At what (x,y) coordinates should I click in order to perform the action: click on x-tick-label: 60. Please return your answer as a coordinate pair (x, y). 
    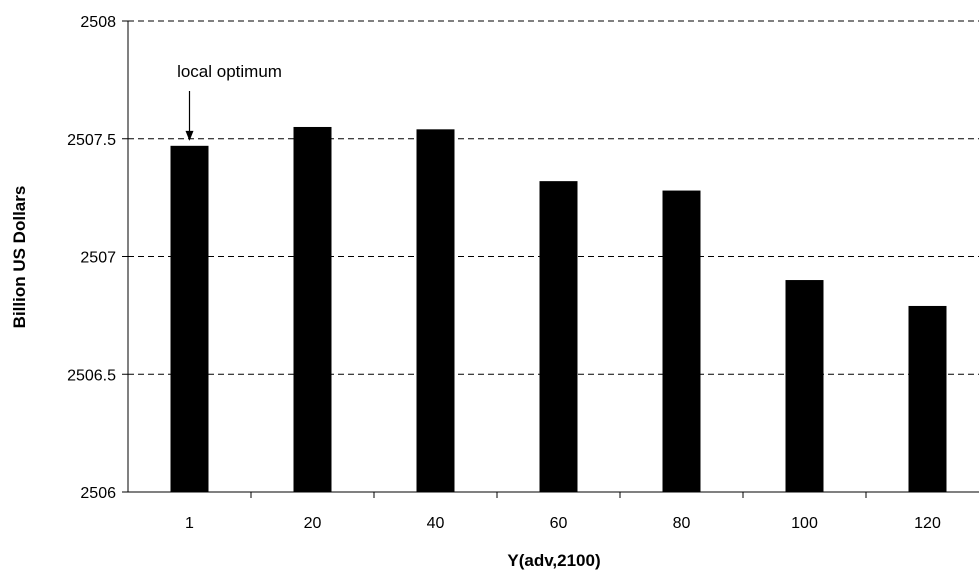
    Looking at the image, I should click on (559, 523).